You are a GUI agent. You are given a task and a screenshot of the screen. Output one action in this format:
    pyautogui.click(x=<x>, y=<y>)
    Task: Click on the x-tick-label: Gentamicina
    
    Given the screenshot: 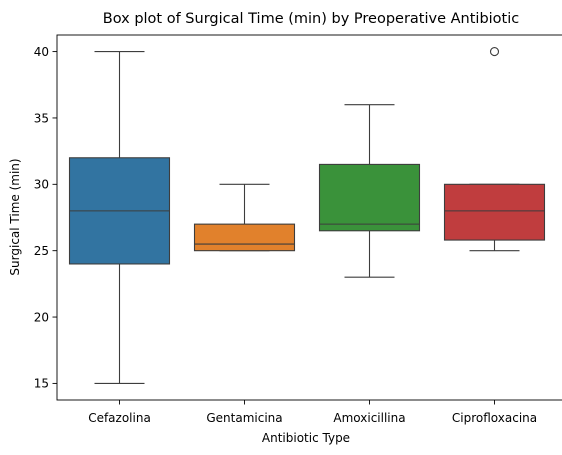 What is the action you would take?
    pyautogui.click(x=244, y=418)
    